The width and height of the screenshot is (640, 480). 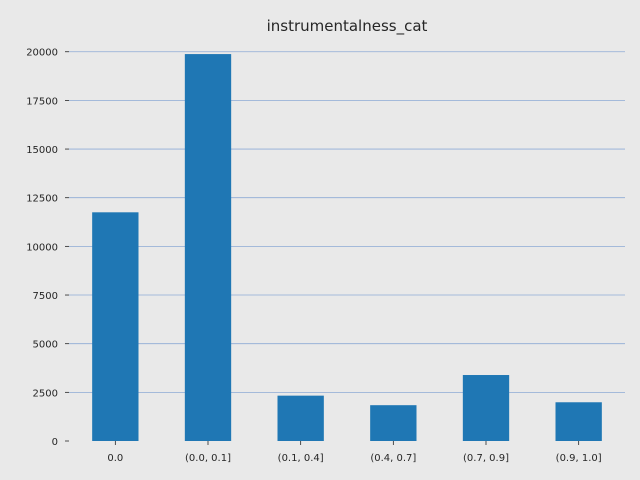 I want to click on x-tick-label: (0.7, 0.9], so click(x=486, y=458).